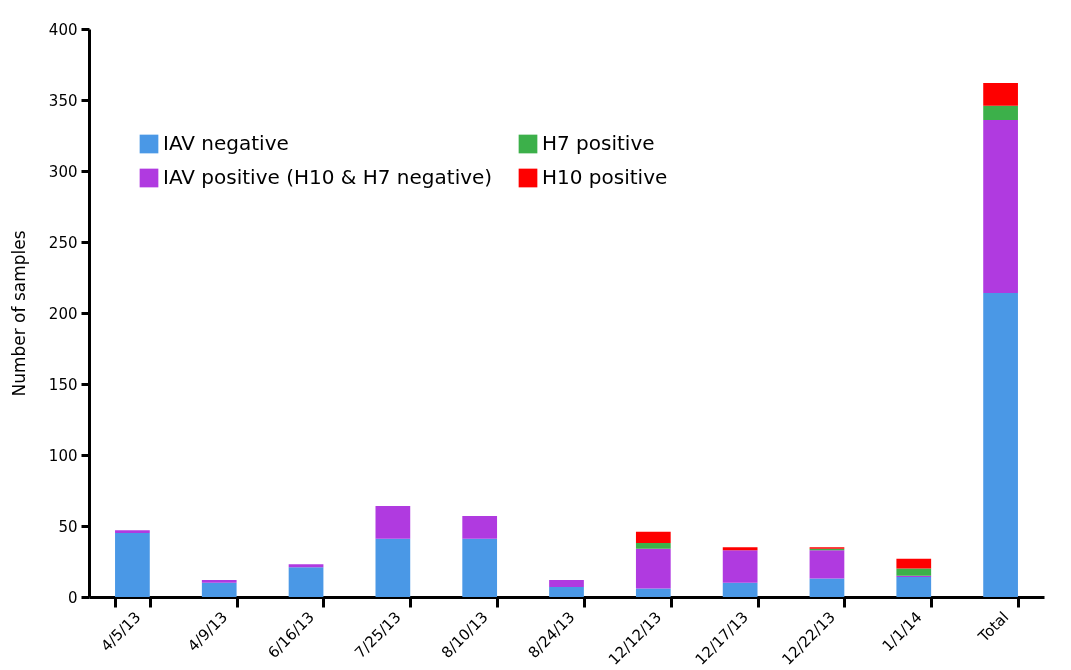 This screenshot has width=1071, height=670. I want to click on legend-label: IAV negative, so click(226, 143).